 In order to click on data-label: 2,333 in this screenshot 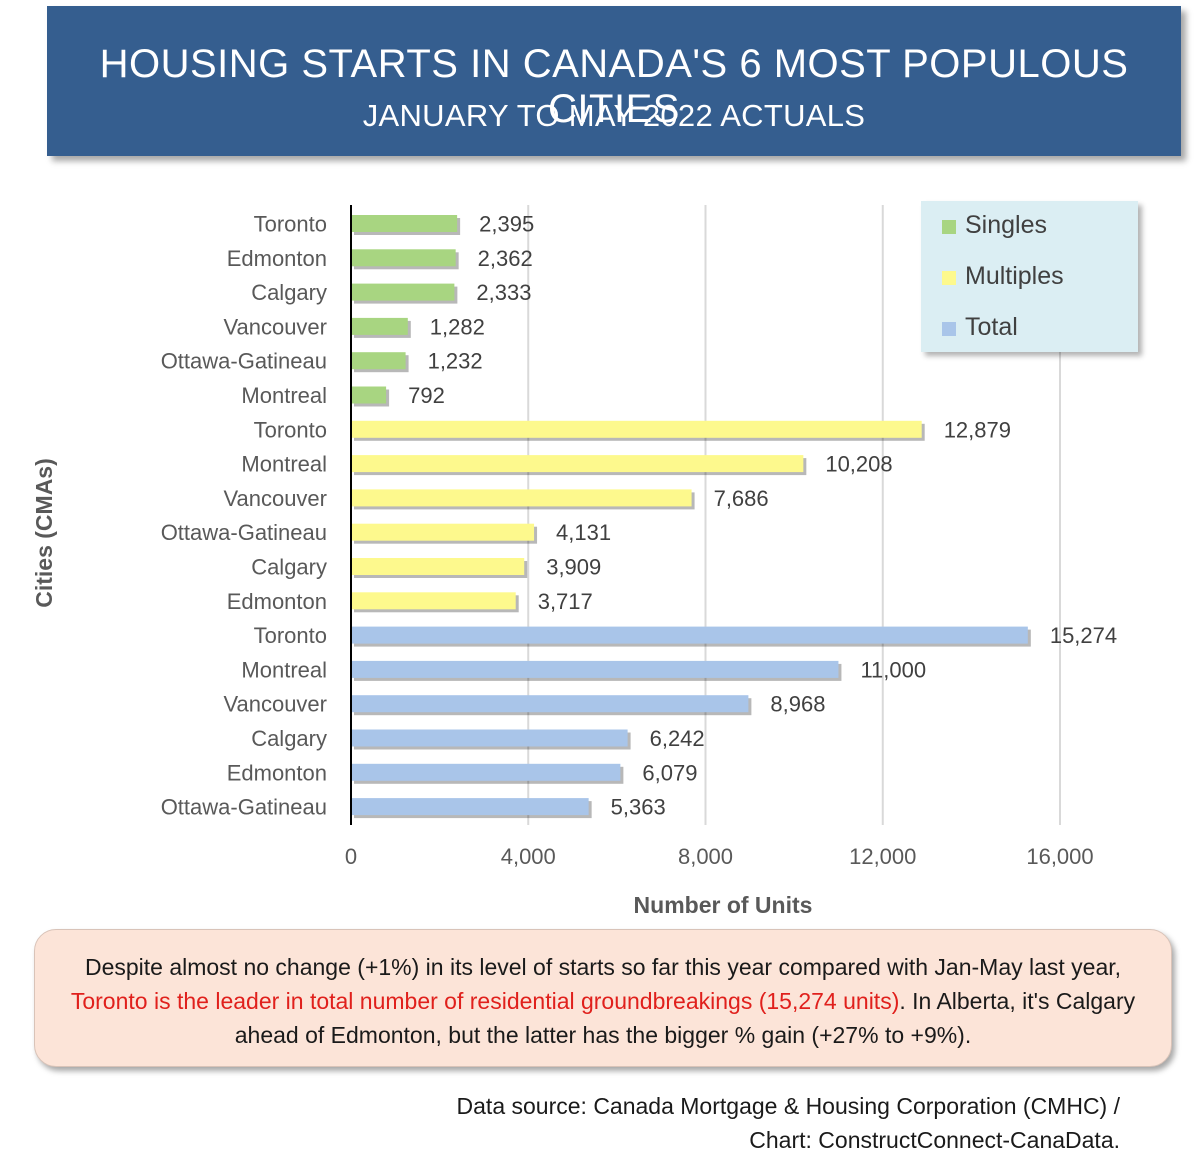, I will do `click(503, 292)`.